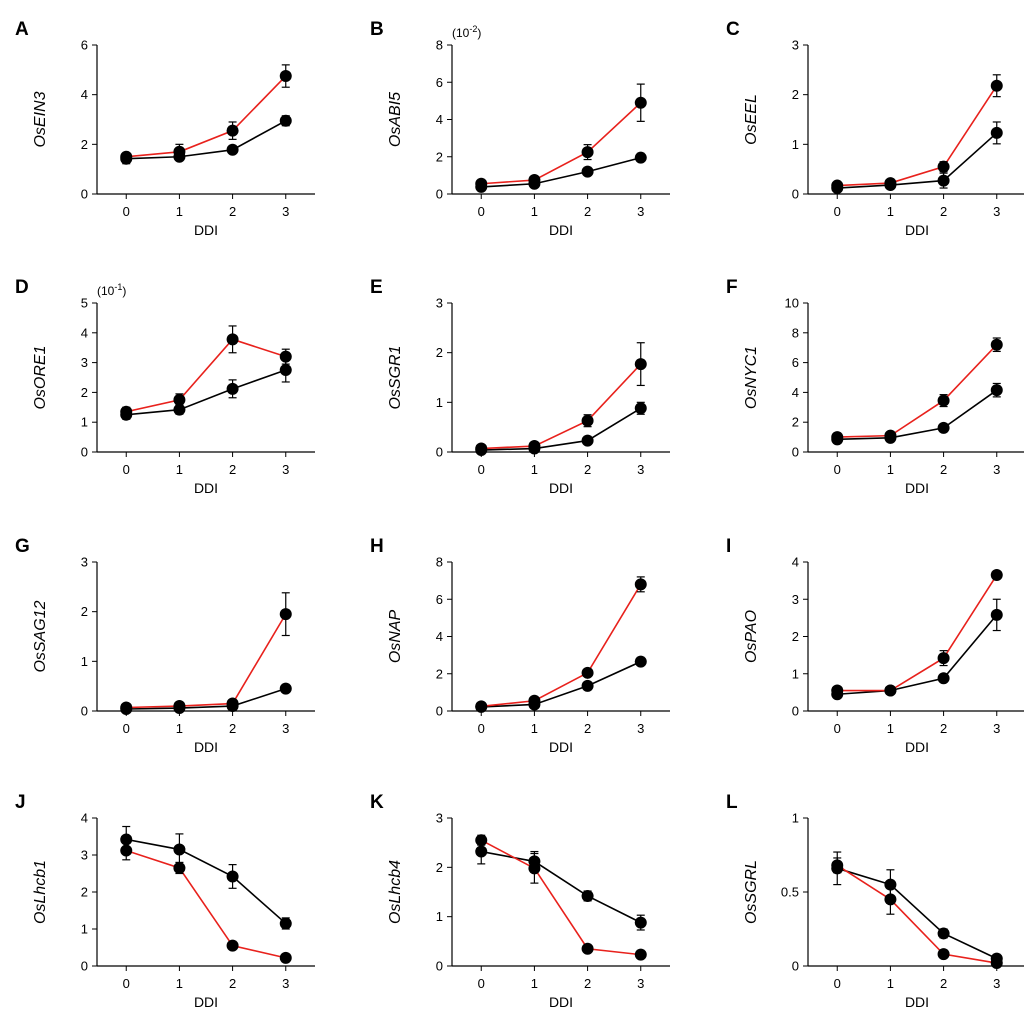 The width and height of the screenshot is (1024, 1028). I want to click on scale-exponent: -2, so click(473, 29).